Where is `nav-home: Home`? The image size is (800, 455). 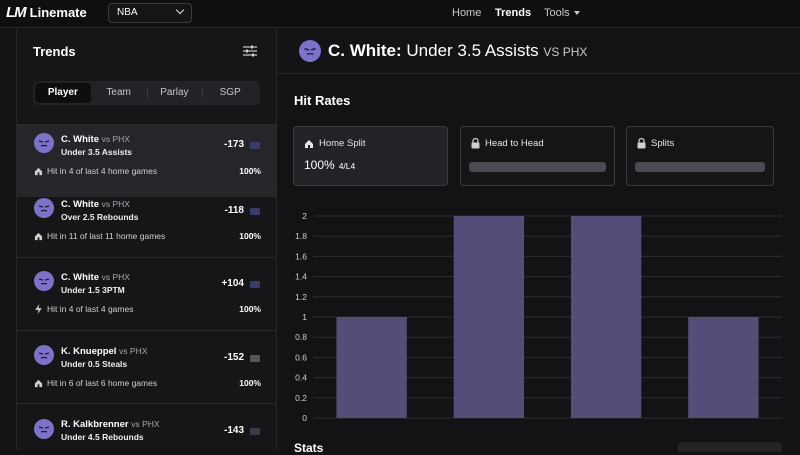
nav-home: Home is located at coordinates (467, 13).